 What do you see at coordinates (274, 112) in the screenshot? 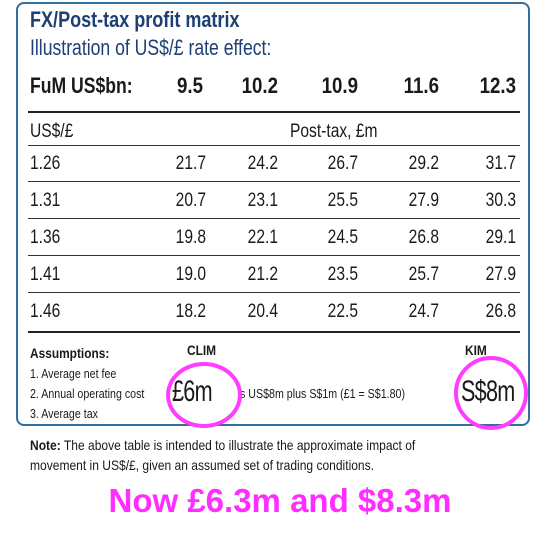
I see `header-divider` at bounding box center [274, 112].